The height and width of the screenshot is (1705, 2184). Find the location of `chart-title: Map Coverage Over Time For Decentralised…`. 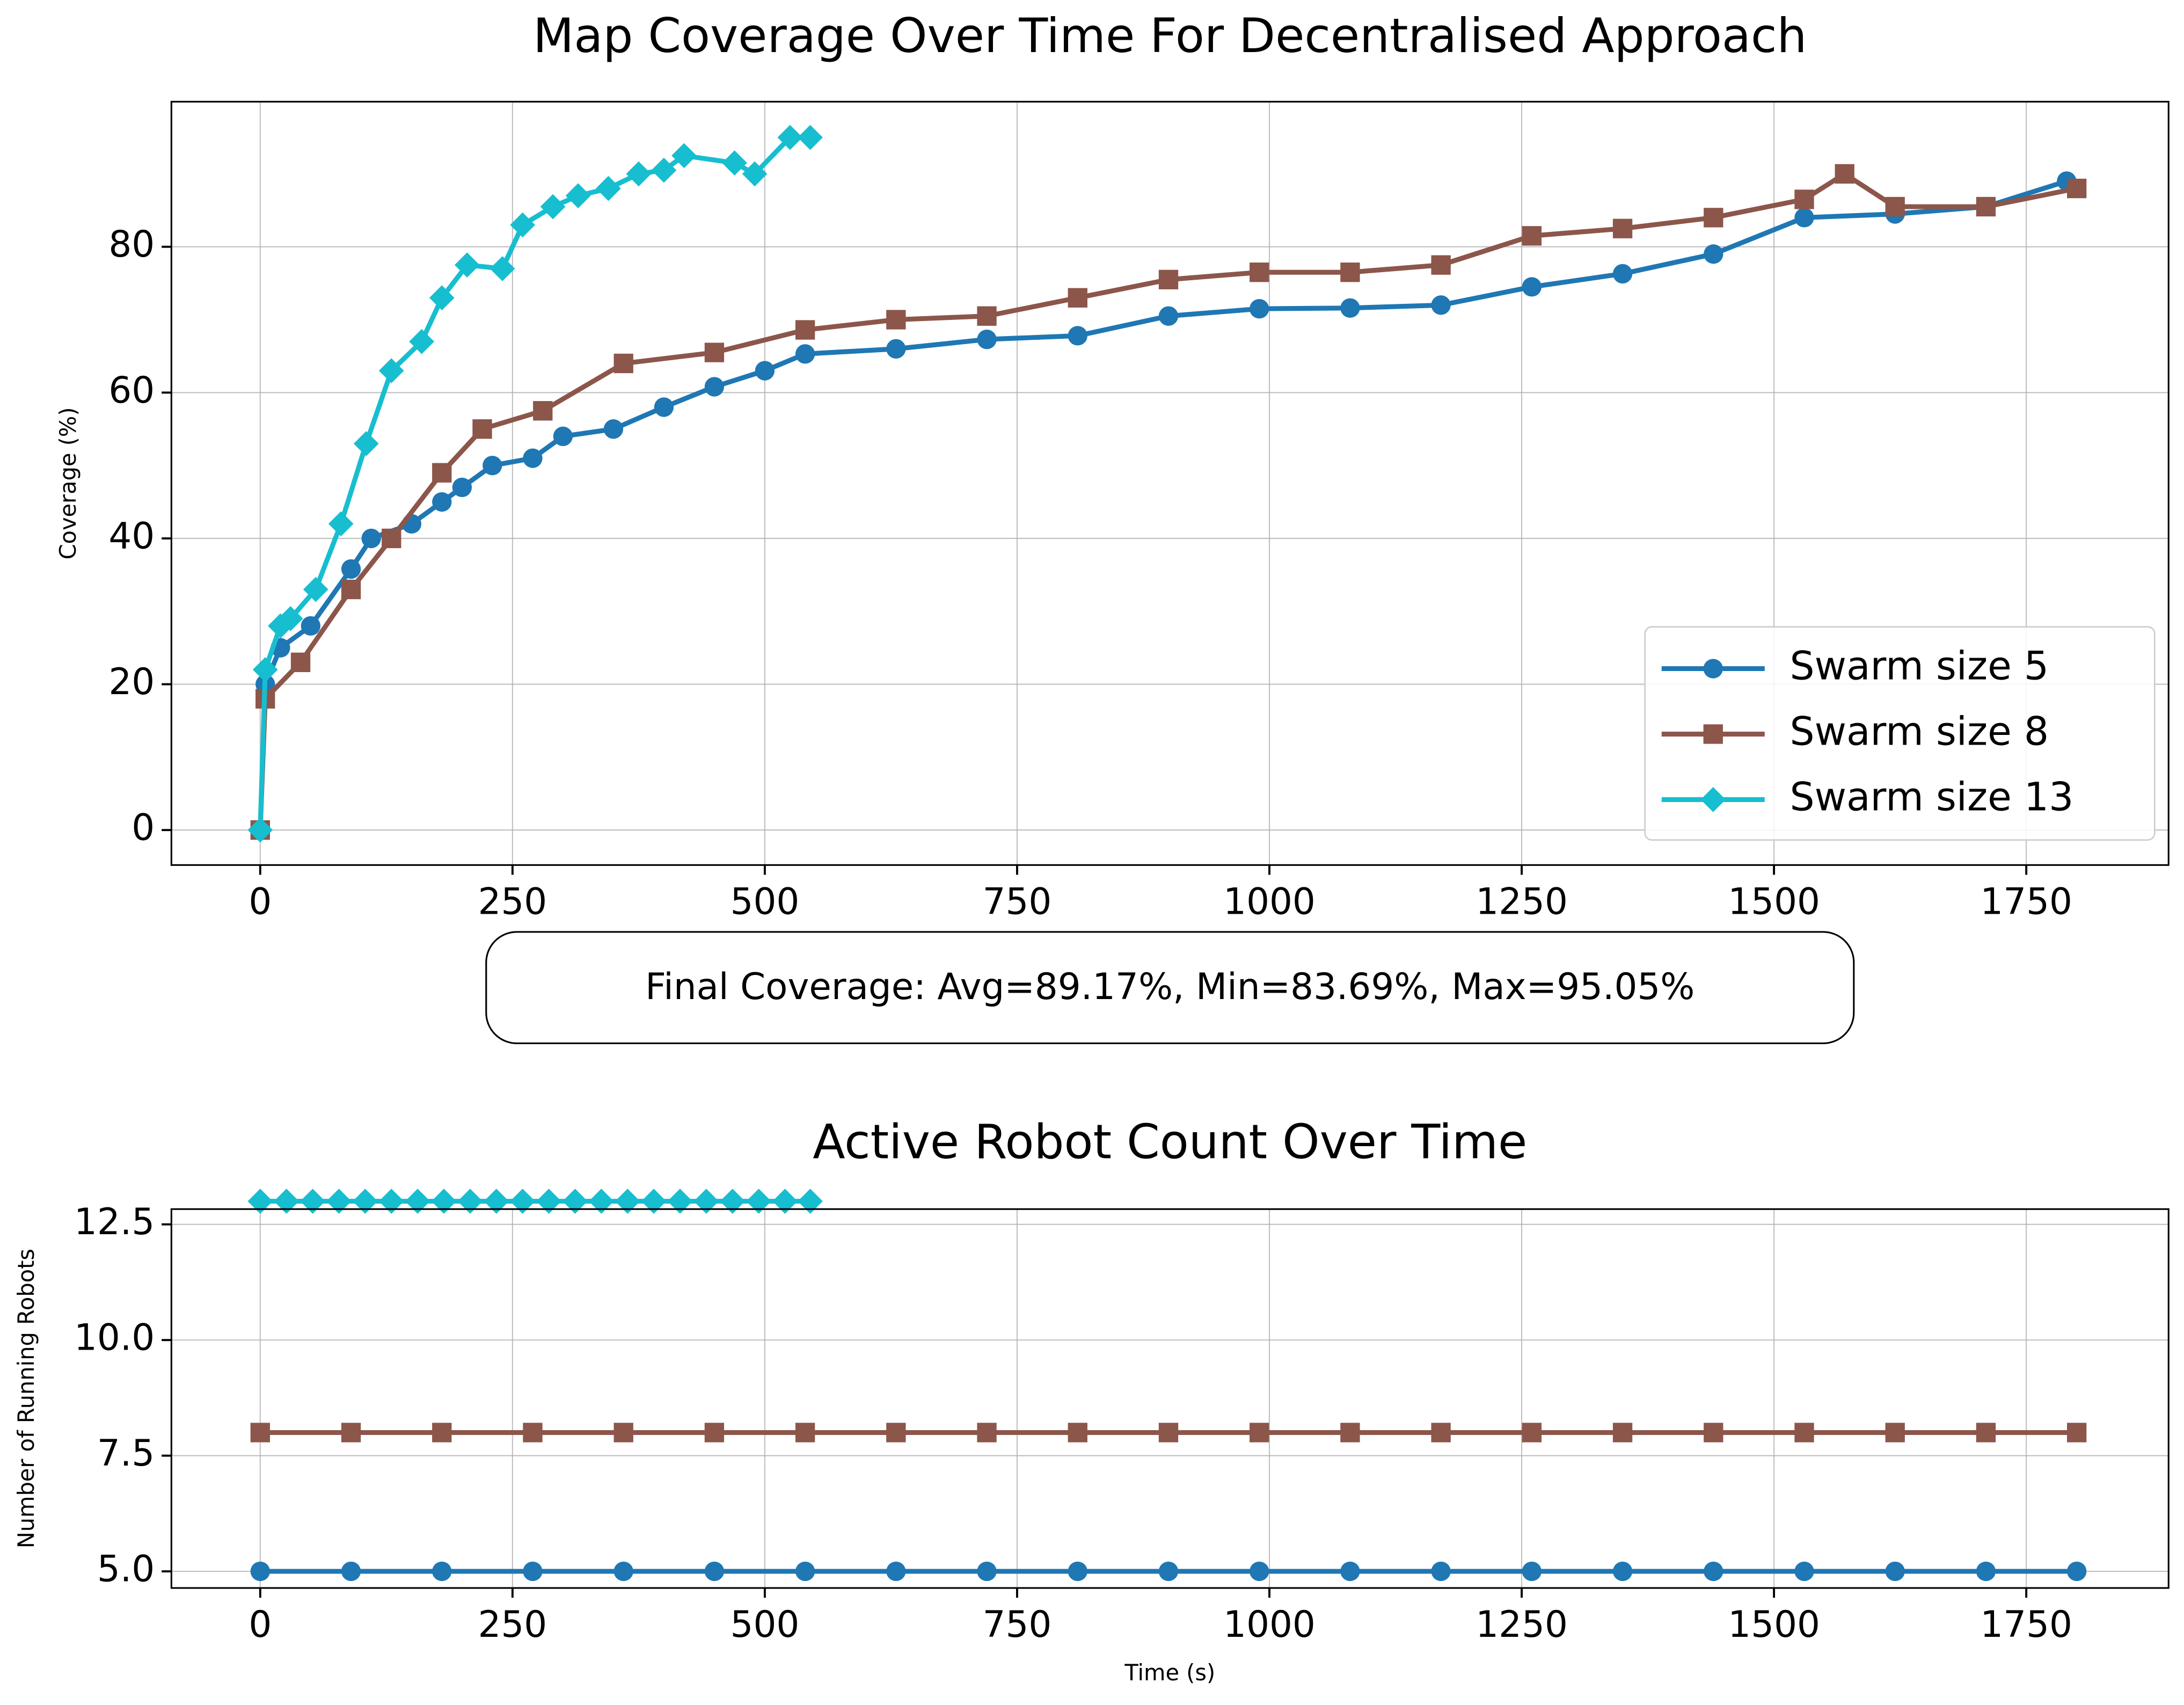

chart-title: Map Coverage Over Time For Decentralised… is located at coordinates (1170, 35).